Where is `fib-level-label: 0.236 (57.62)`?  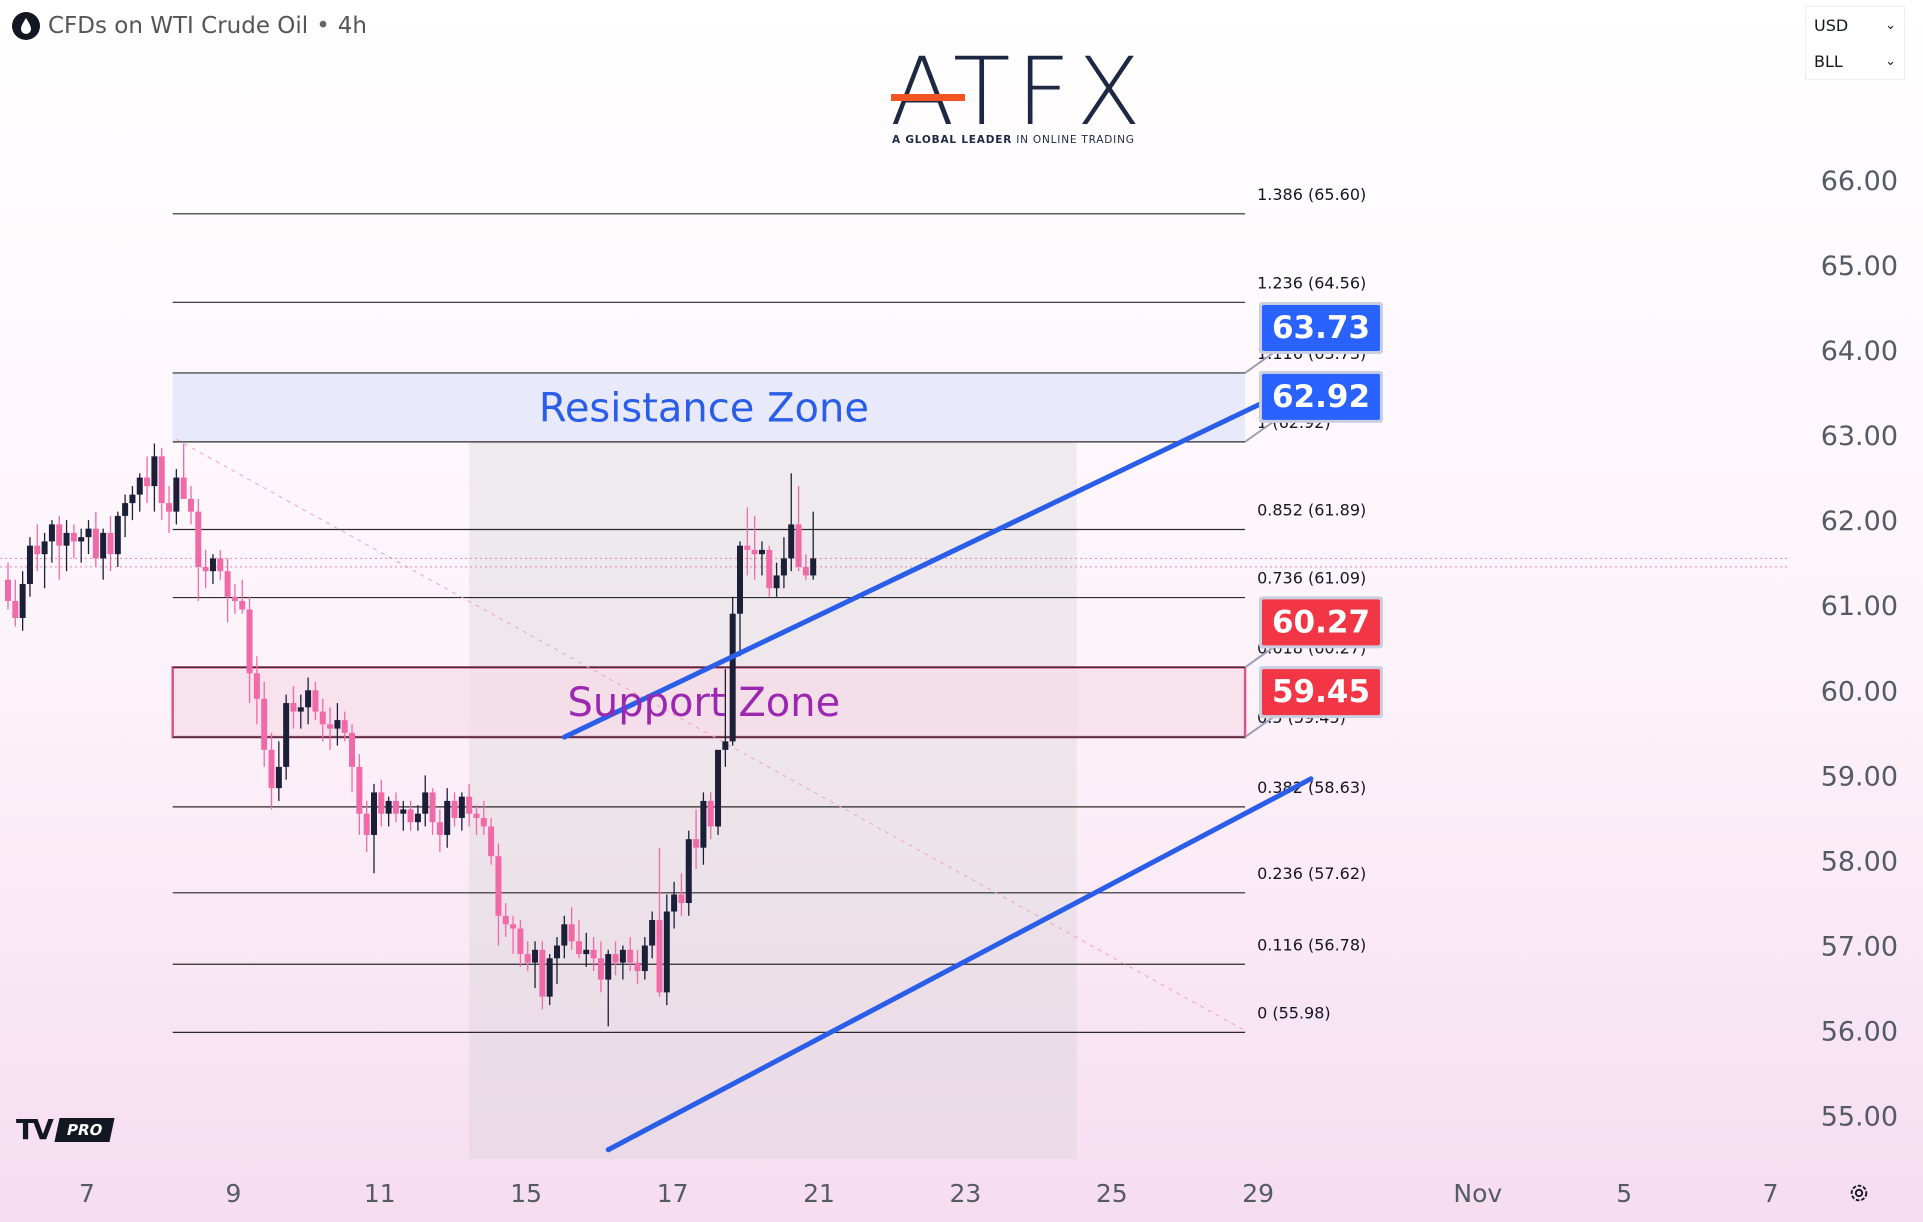 fib-level-label: 0.236 (57.62) is located at coordinates (1311, 873).